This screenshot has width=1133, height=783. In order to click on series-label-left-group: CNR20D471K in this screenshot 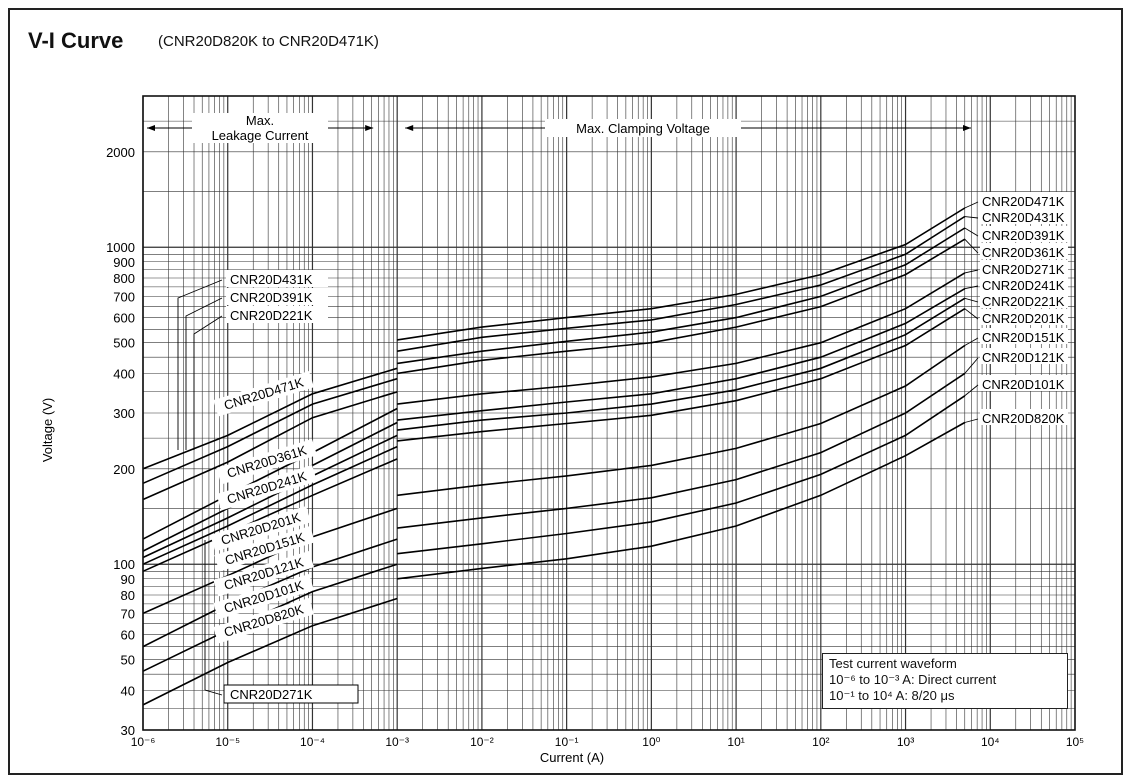, I will do `click(263, 393)`.